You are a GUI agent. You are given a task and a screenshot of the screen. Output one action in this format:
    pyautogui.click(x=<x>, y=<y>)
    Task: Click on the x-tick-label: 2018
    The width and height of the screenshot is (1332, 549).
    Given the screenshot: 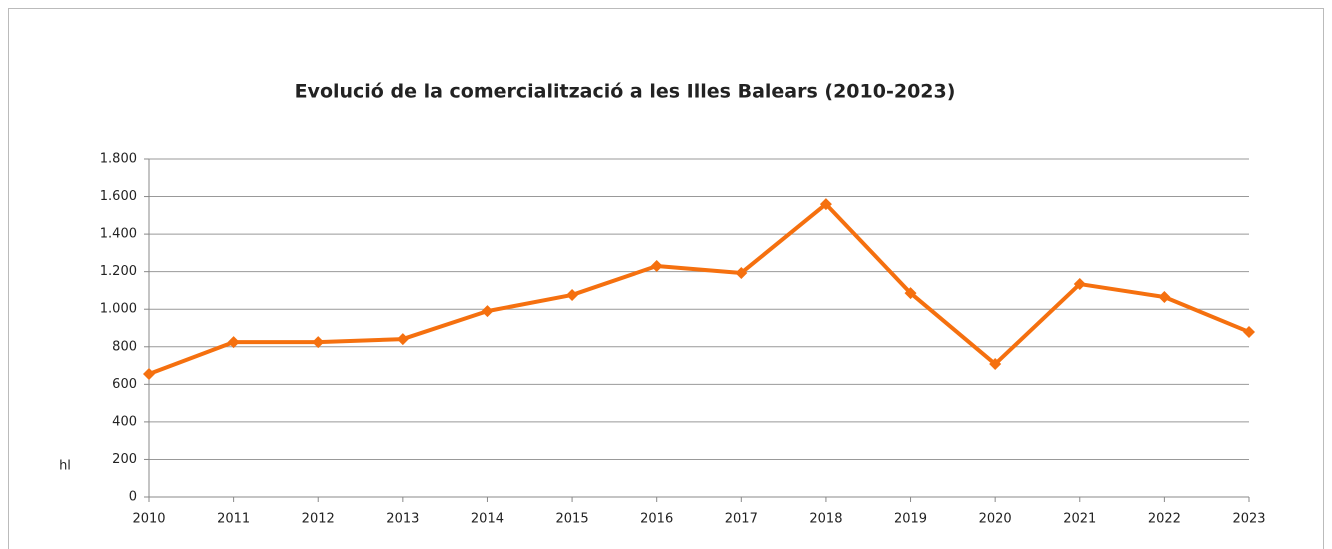 What is the action you would take?
    pyautogui.click(x=825, y=519)
    